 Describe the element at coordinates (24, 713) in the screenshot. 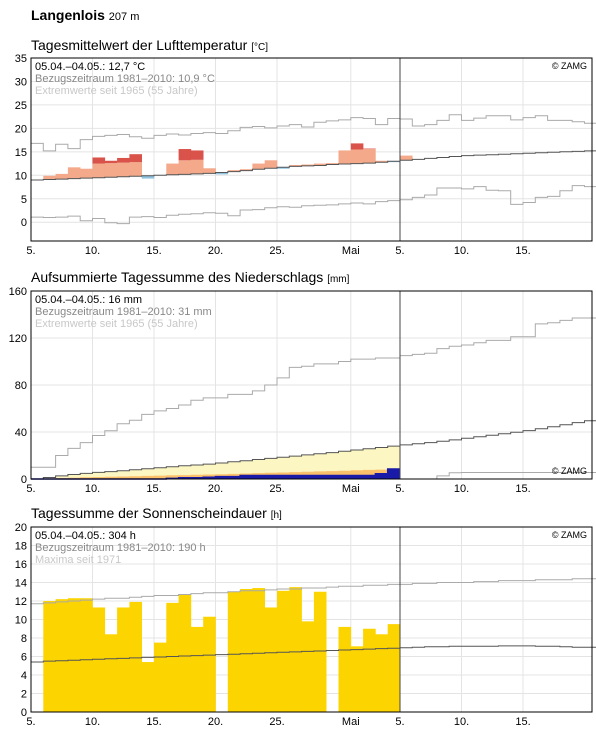

I see `sunshine-ytick-label: 0` at that location.